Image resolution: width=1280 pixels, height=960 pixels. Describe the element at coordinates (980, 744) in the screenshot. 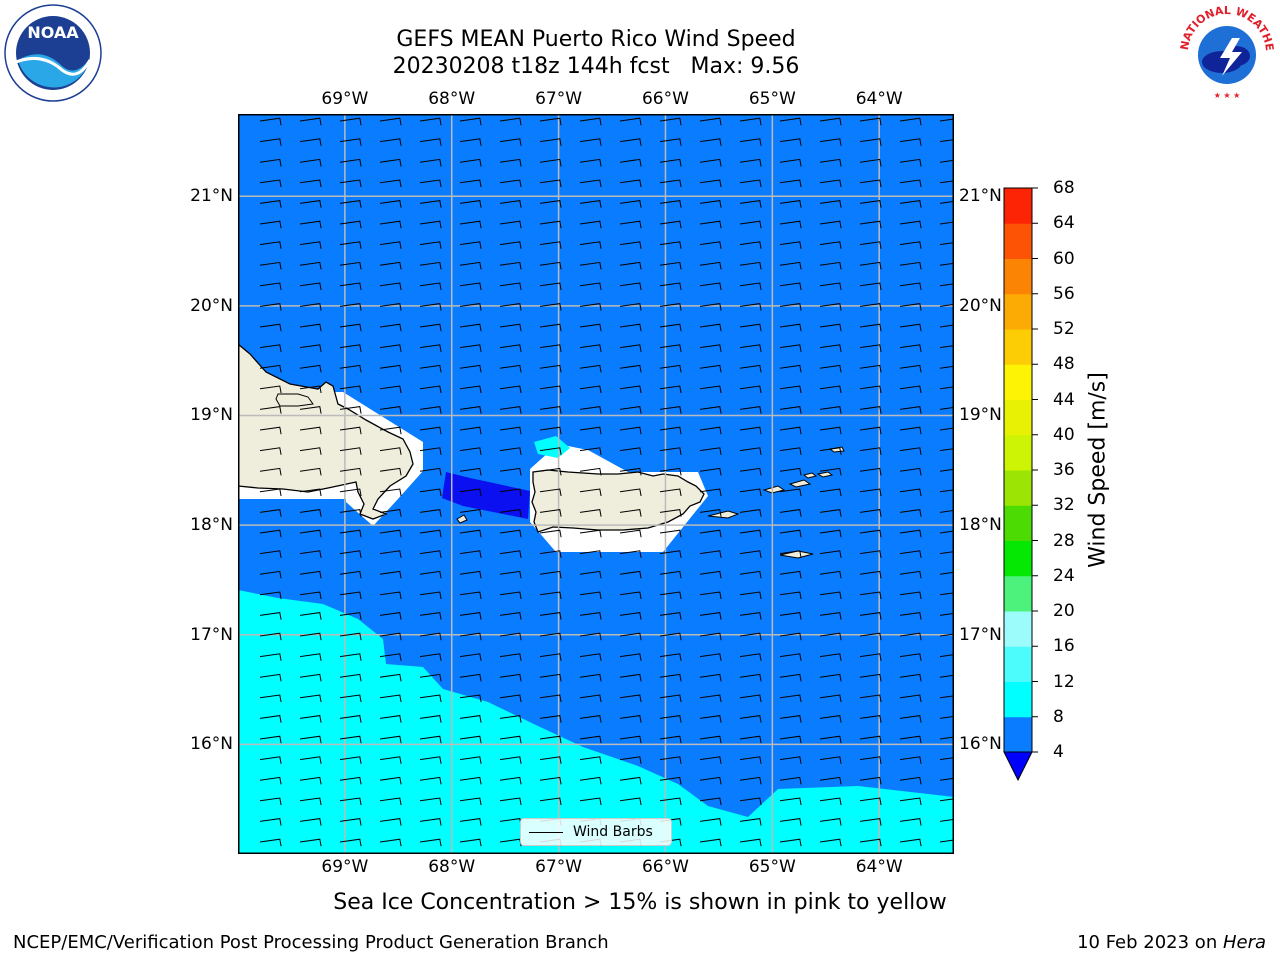

I see `lat-label-right-5: 16°N` at that location.